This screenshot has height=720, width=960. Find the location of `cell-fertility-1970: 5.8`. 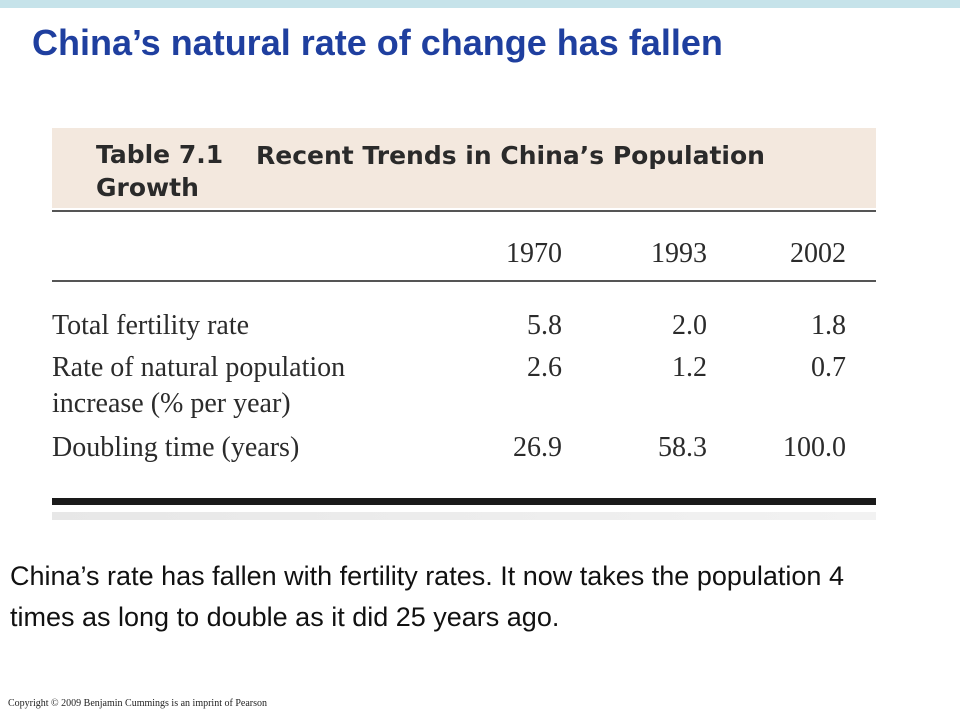

cell-fertility-1970: 5.8 is located at coordinates (544, 325).